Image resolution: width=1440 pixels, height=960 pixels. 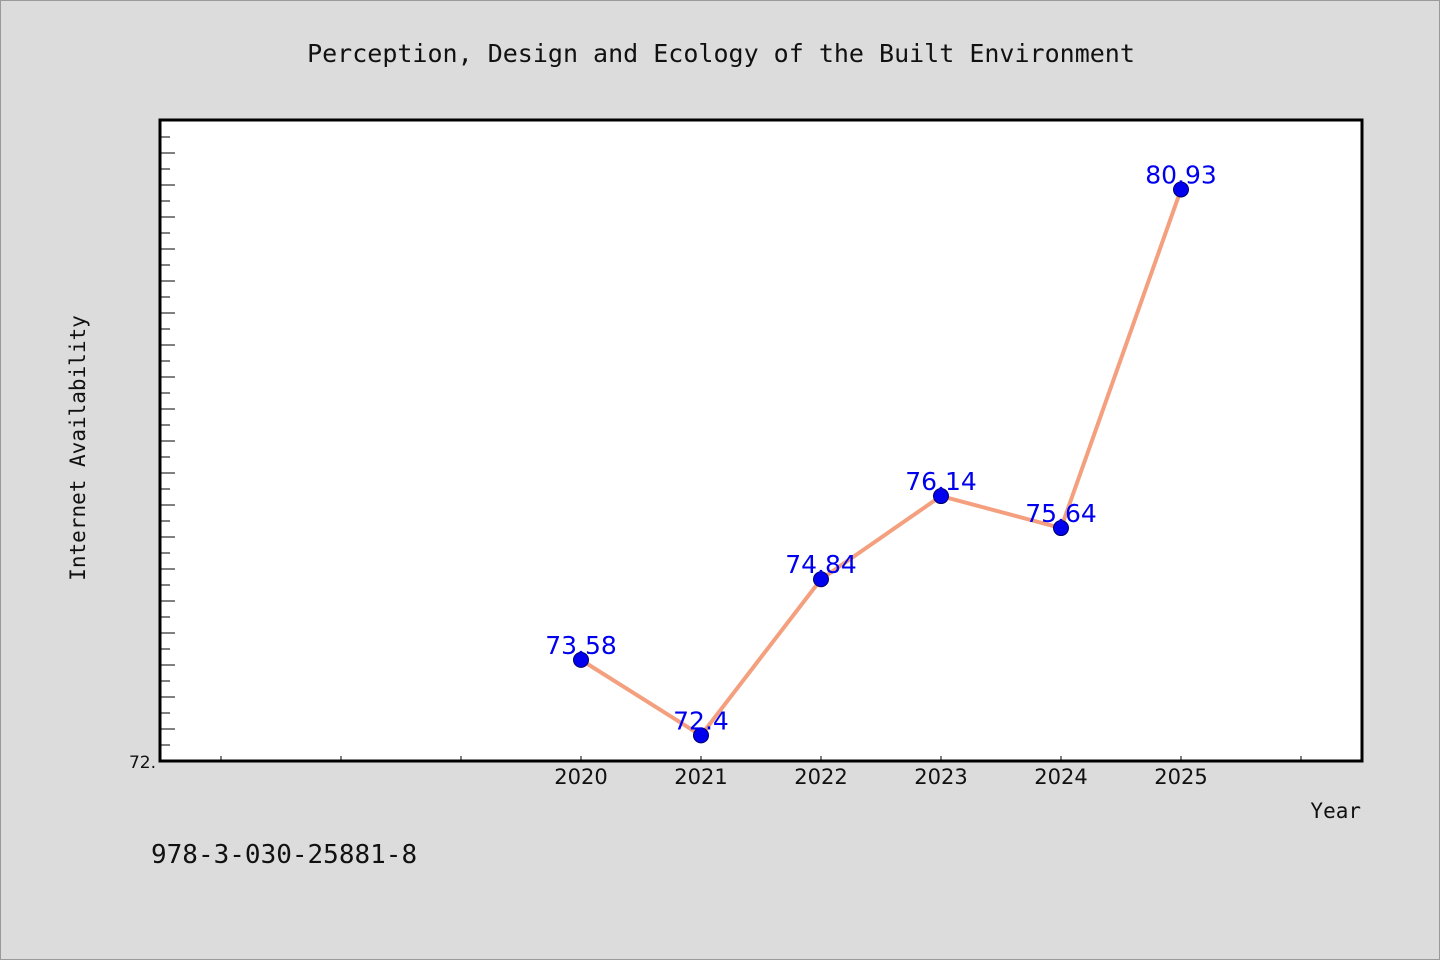 I want to click on data-label: 80.93, so click(x=1181, y=174).